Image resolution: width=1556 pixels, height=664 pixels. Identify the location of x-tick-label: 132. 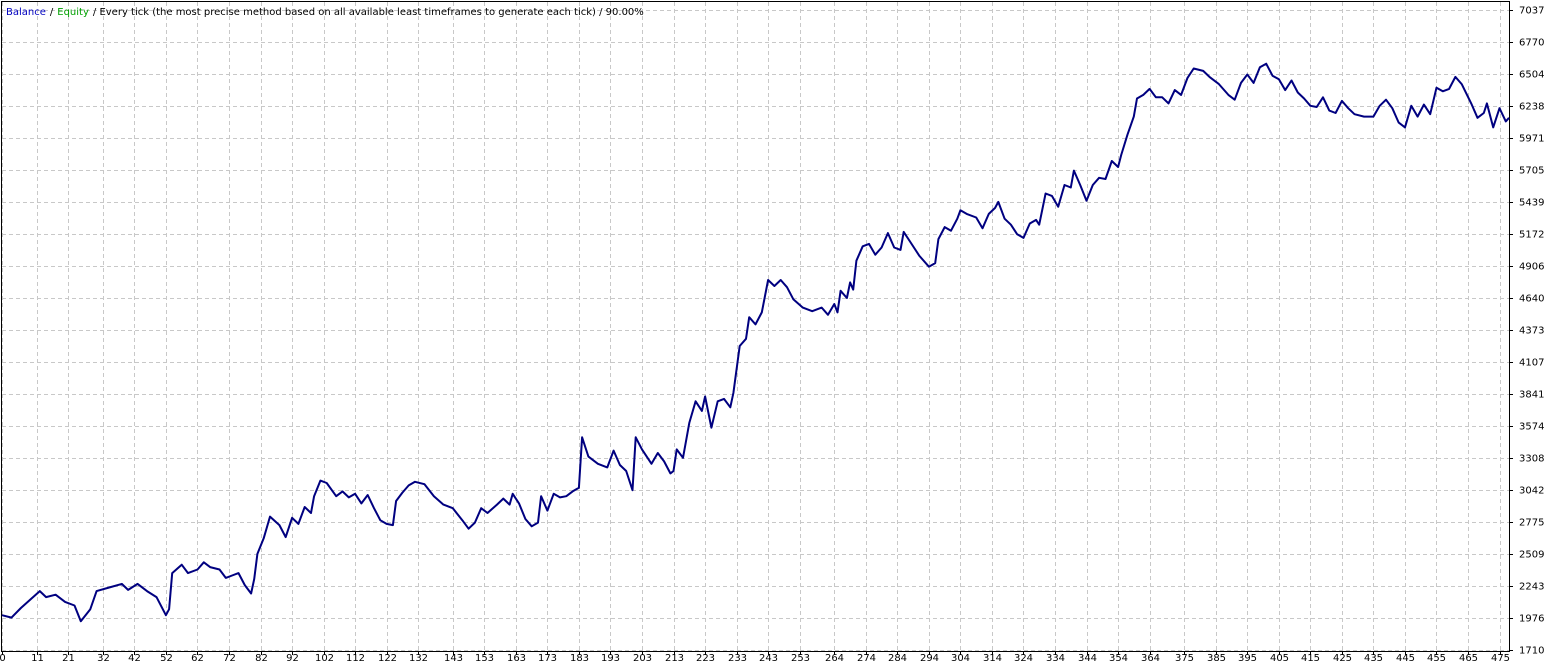
(418, 658).